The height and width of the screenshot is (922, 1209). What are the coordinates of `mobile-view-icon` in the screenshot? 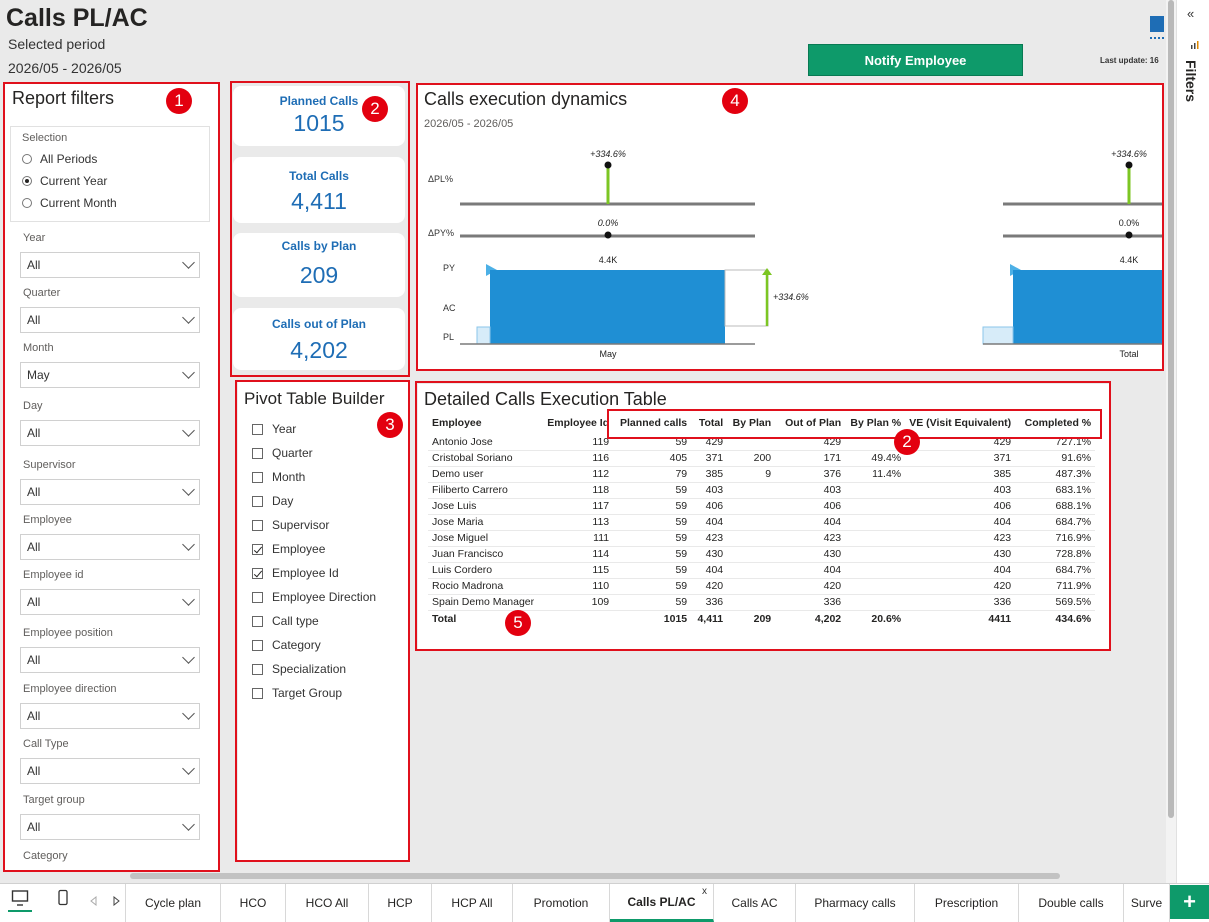 It's located at (63, 898).